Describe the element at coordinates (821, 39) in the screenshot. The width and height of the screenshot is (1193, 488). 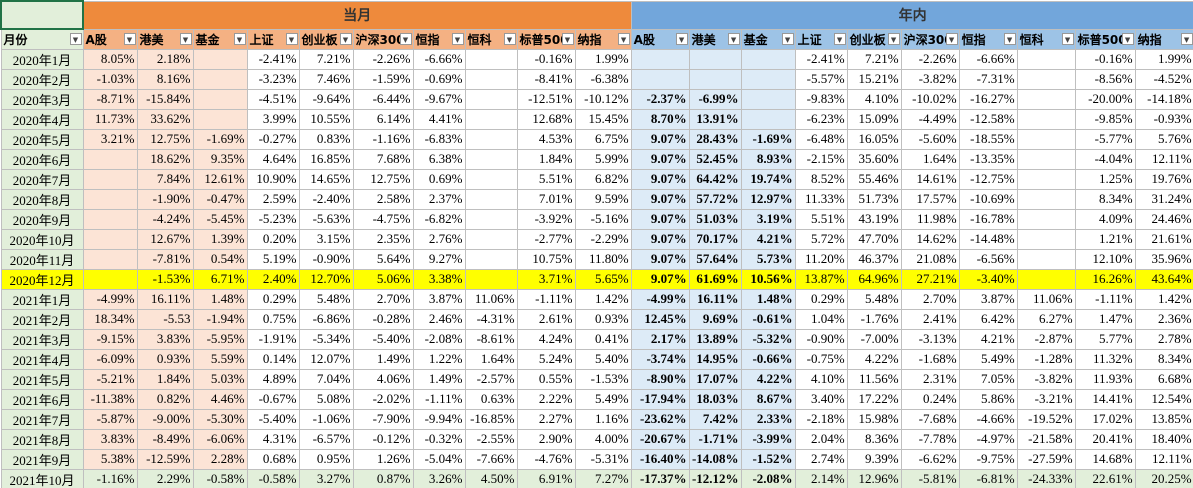
I see `column-header: 上证 ▼` at that location.